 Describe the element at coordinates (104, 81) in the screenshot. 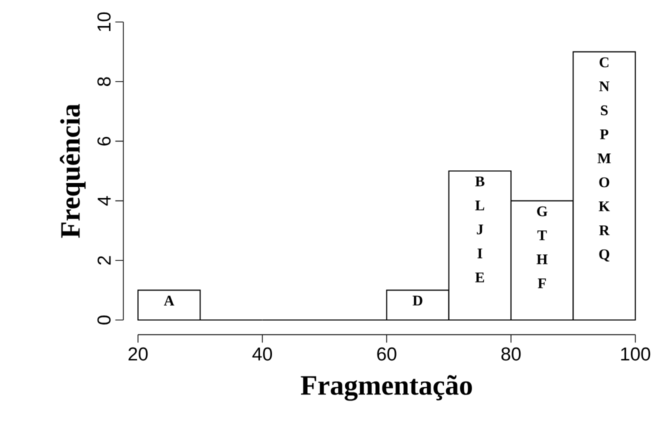

I see `y-tick-label: 8` at that location.